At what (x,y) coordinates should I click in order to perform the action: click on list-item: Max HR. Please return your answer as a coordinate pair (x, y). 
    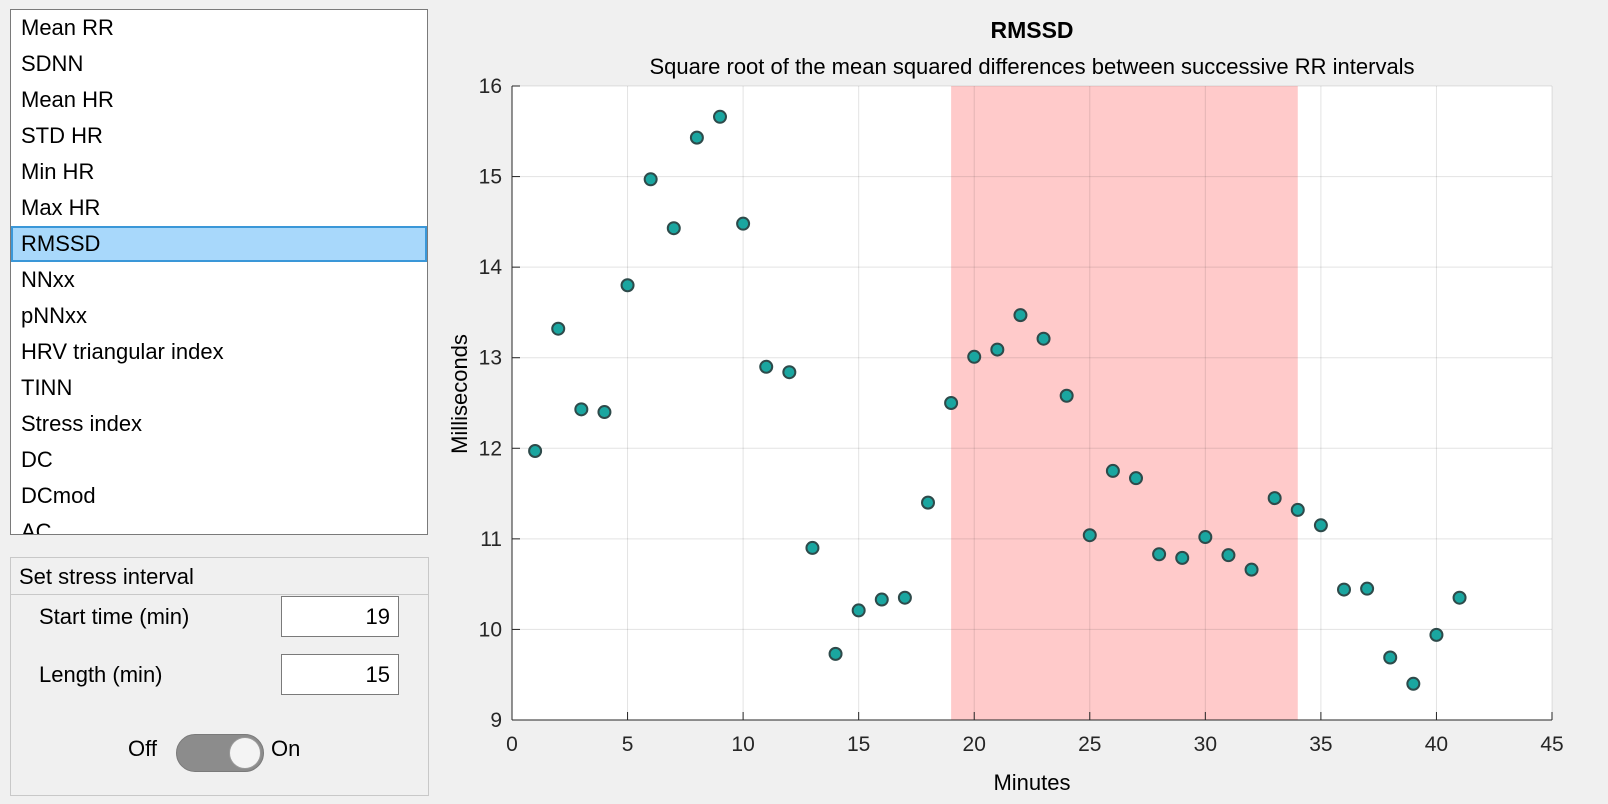
    Looking at the image, I should click on (61, 207).